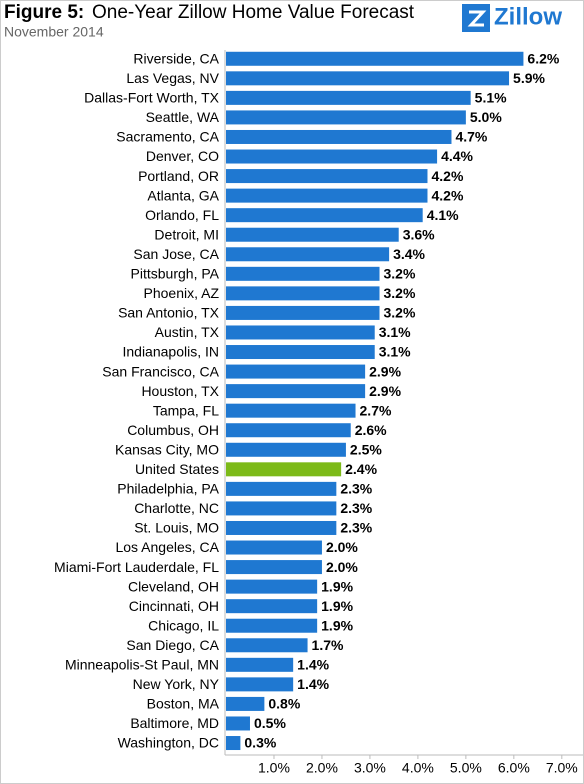 The height and width of the screenshot is (784, 584). I want to click on y-tick-label: St. Louis, MO, so click(176, 528).